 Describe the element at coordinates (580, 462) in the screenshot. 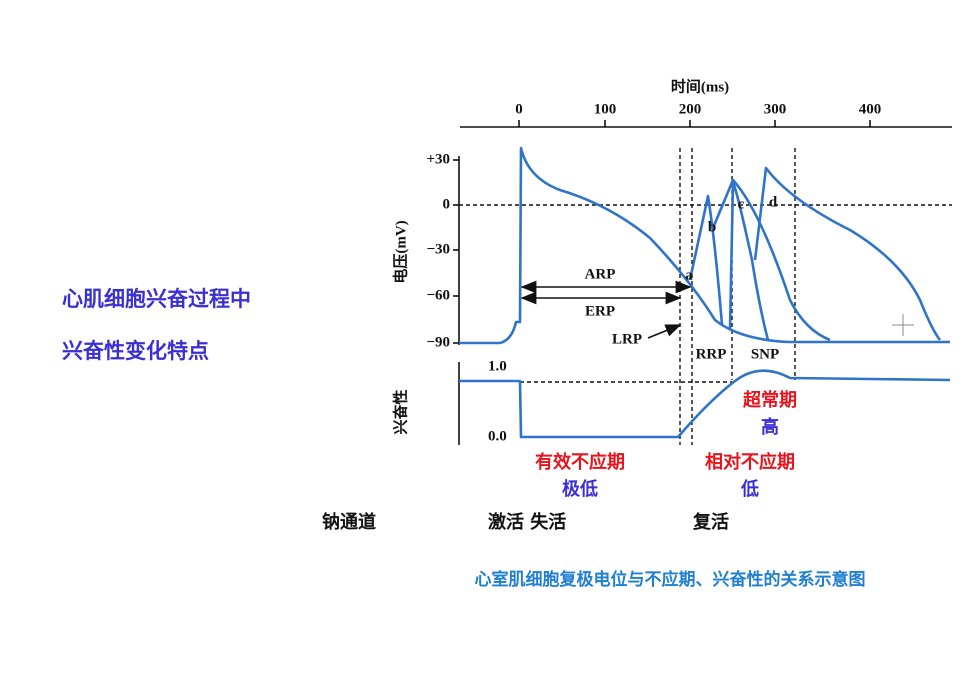

I see `period-annotation: 有效不应期` at that location.